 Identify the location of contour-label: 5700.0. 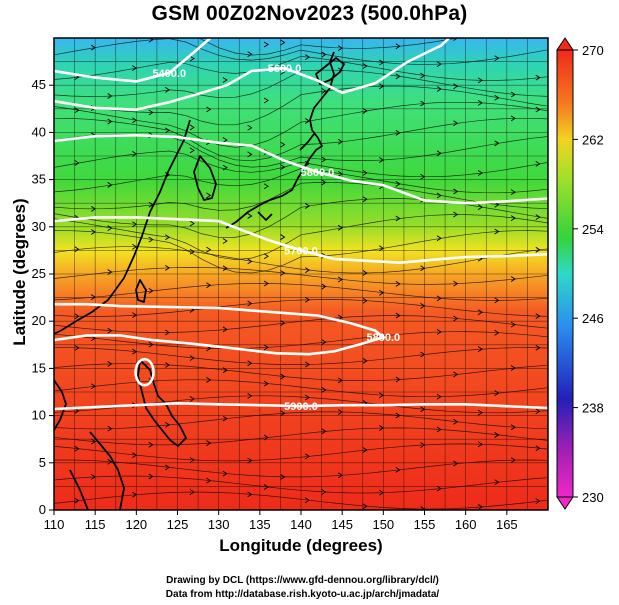
(301, 251).